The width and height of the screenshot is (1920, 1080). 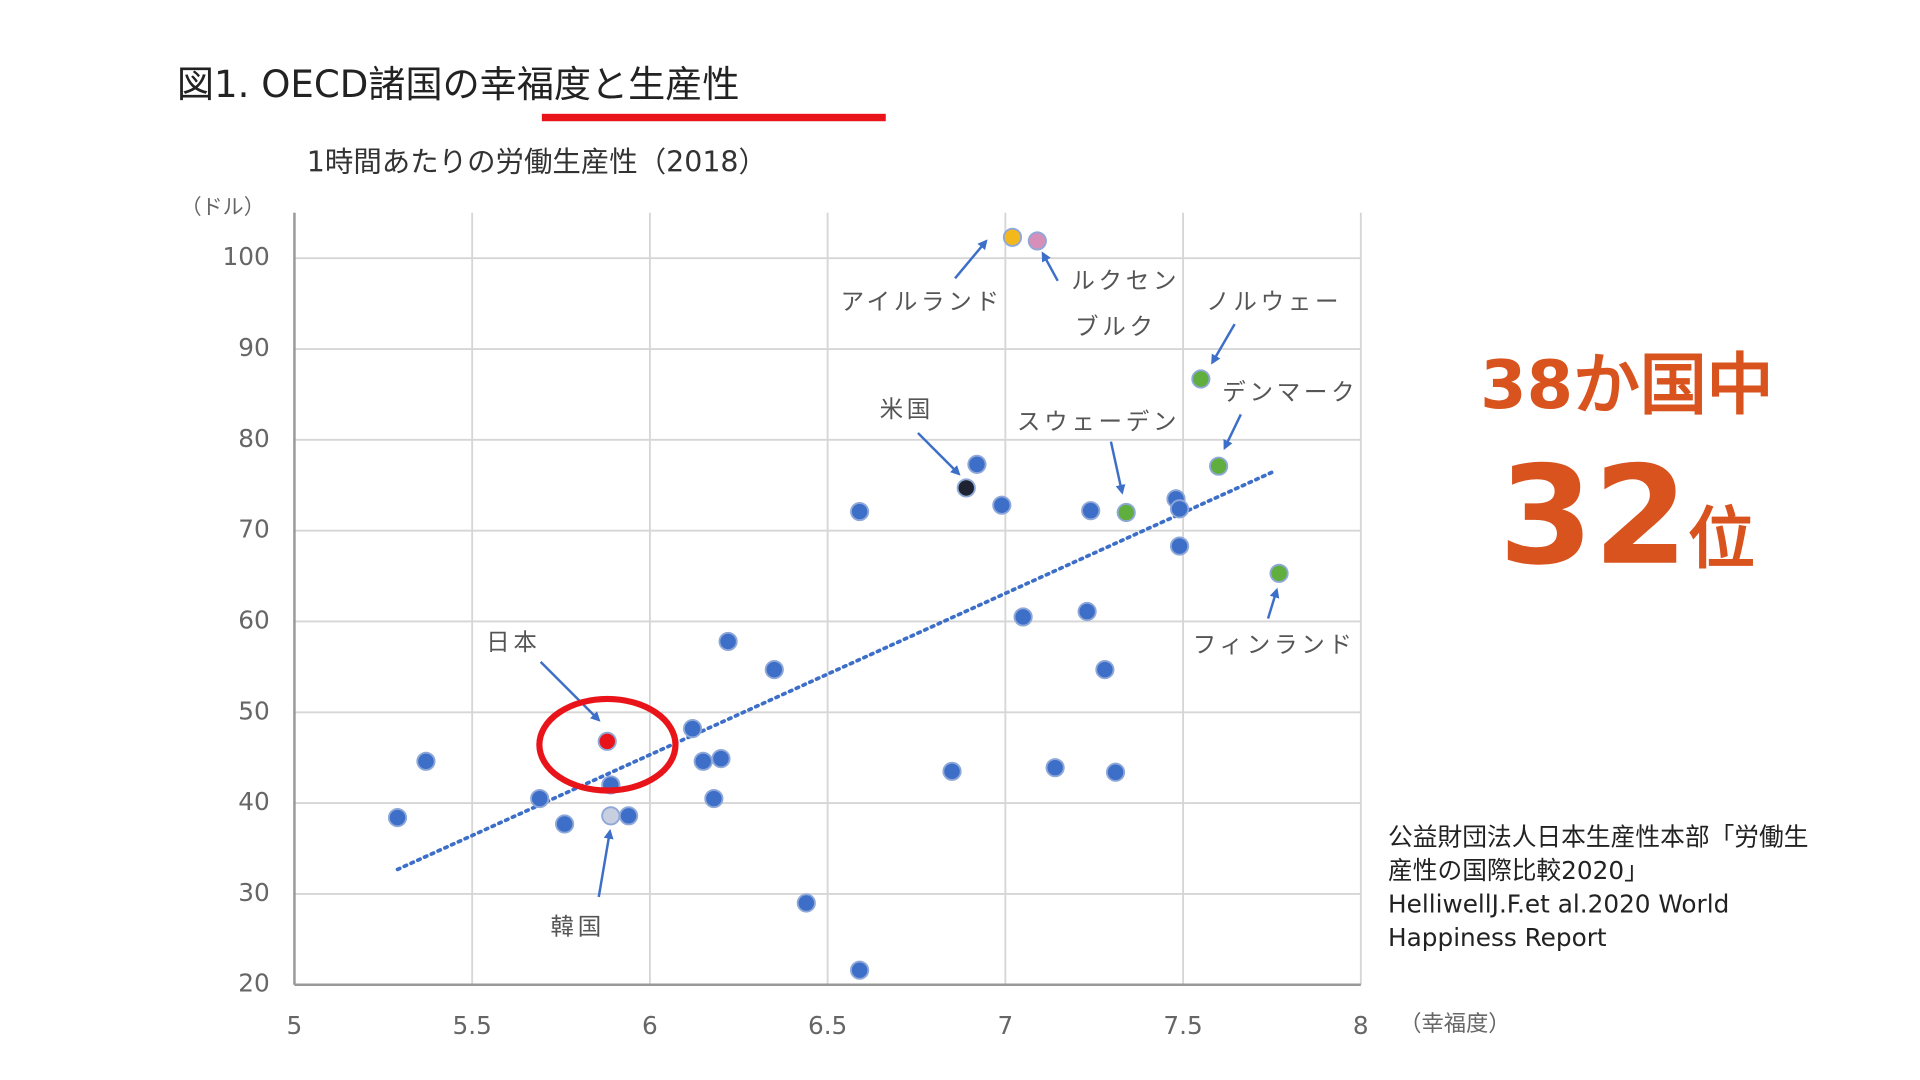 What do you see at coordinates (1454, 1024) in the screenshot?
I see `x-axis-label: （幸福度）` at bounding box center [1454, 1024].